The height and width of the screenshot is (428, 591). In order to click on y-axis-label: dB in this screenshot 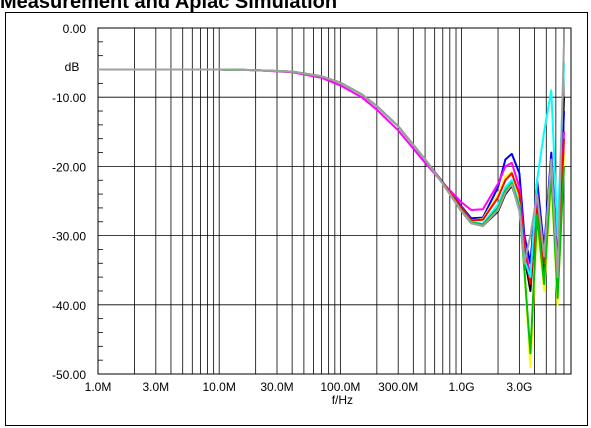, I will do `click(72, 67)`.